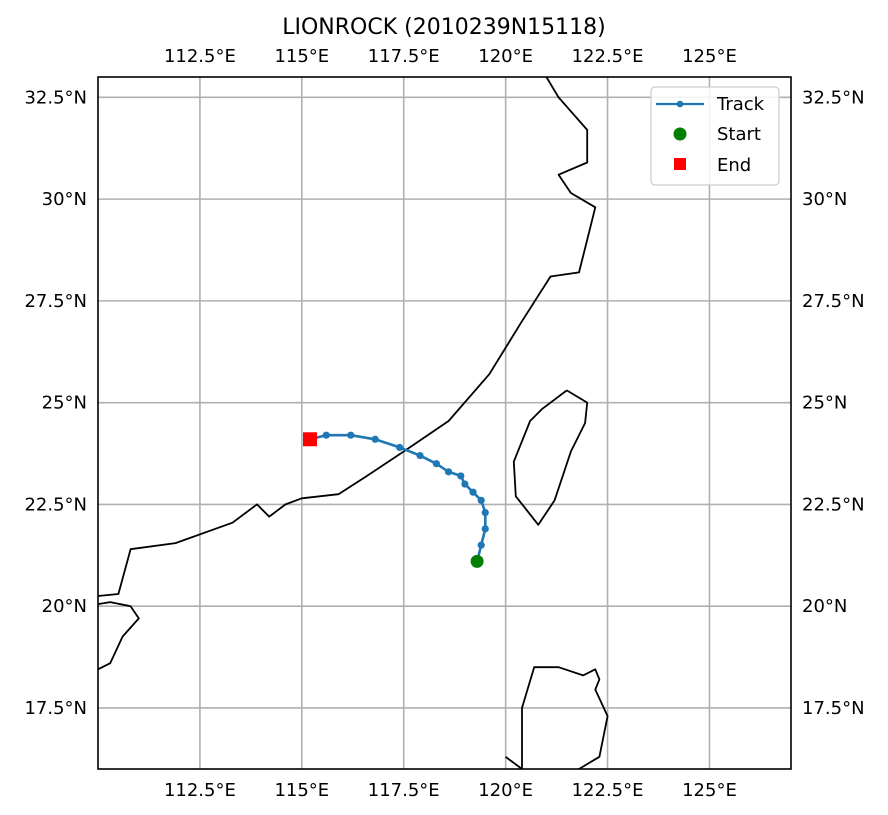  I want to click on xtick-label-bottom: 112.5°E, so click(200, 790).